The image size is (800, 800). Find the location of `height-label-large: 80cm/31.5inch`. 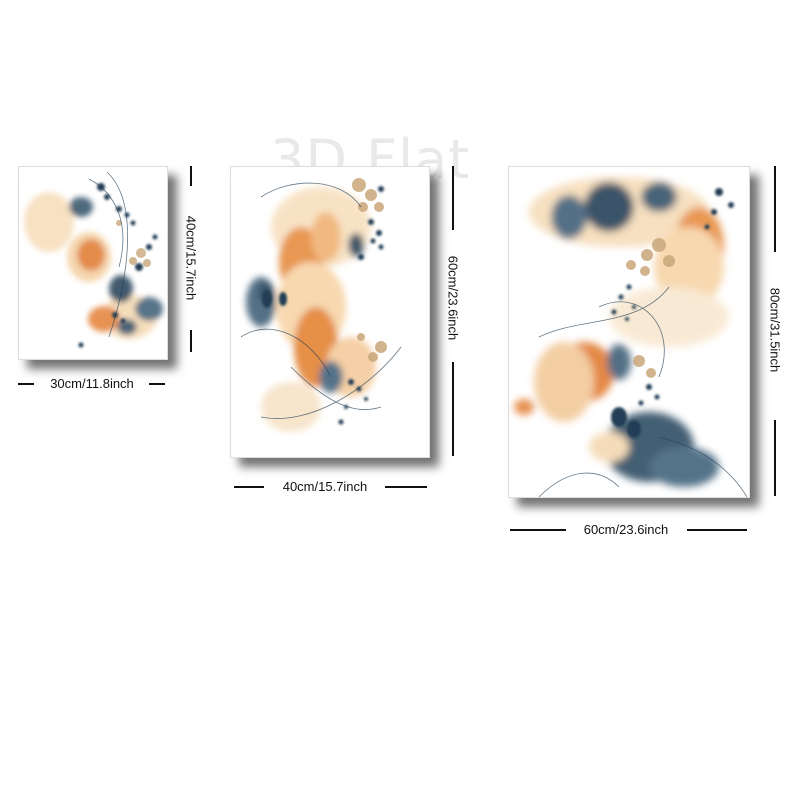

height-label-large: 80cm/31.5inch is located at coordinates (775, 330).